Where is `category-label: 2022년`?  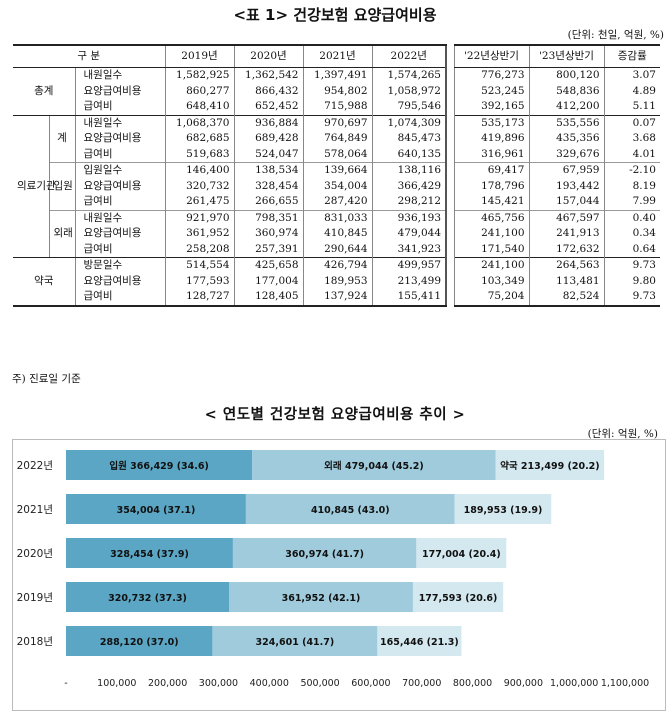 category-label: 2022년 is located at coordinates (35, 466).